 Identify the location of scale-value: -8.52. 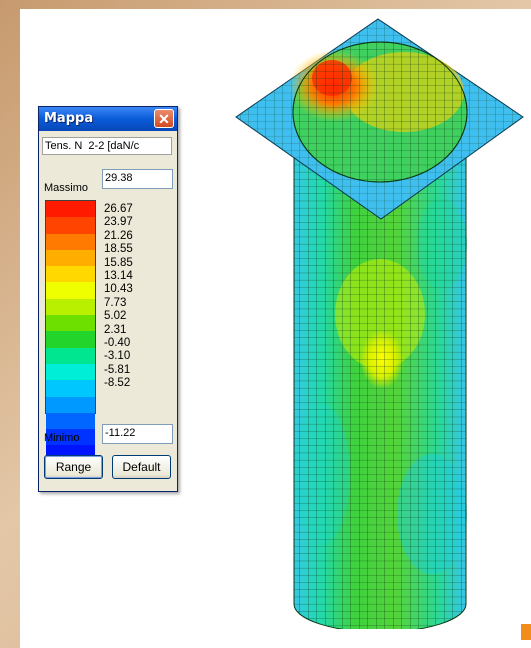
(117, 383).